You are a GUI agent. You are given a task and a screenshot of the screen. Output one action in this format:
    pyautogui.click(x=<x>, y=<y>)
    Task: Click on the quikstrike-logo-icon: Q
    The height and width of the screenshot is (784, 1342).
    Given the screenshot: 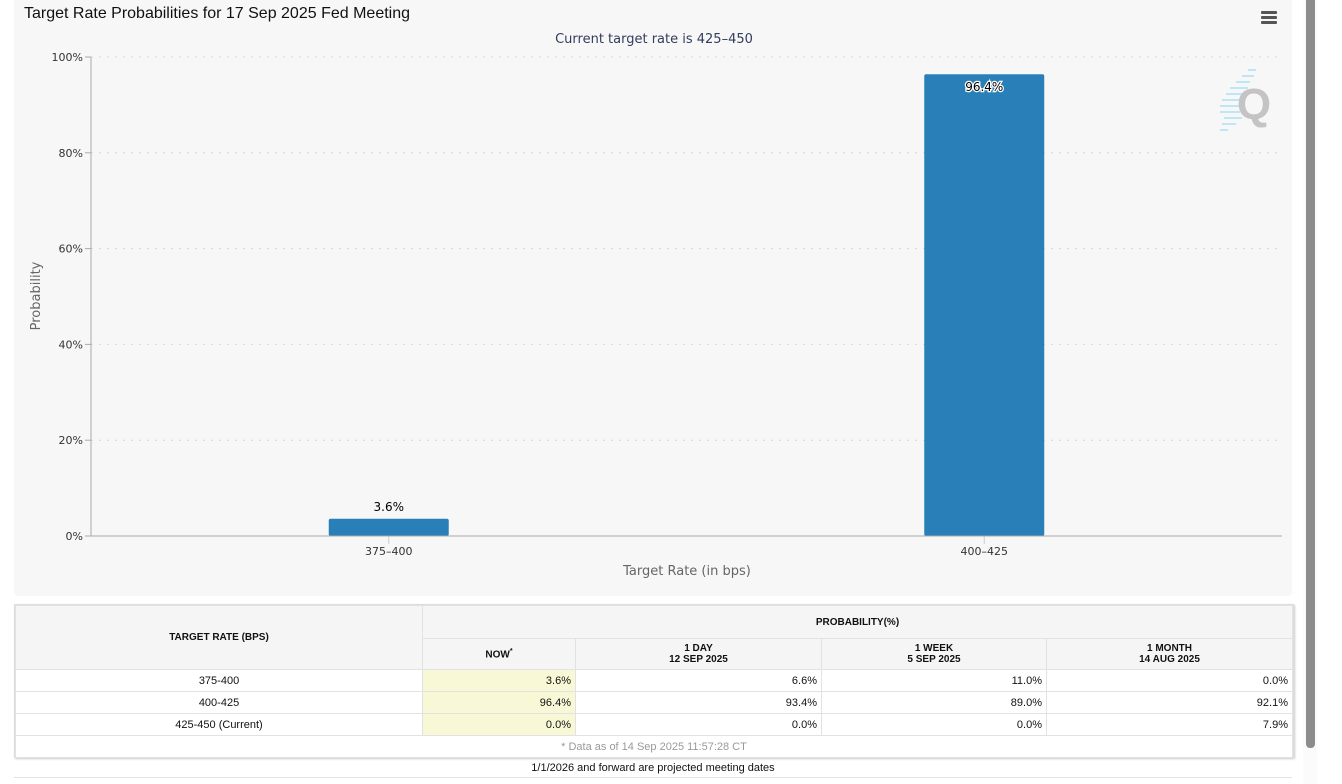 What is the action you would take?
    pyautogui.click(x=1245, y=100)
    